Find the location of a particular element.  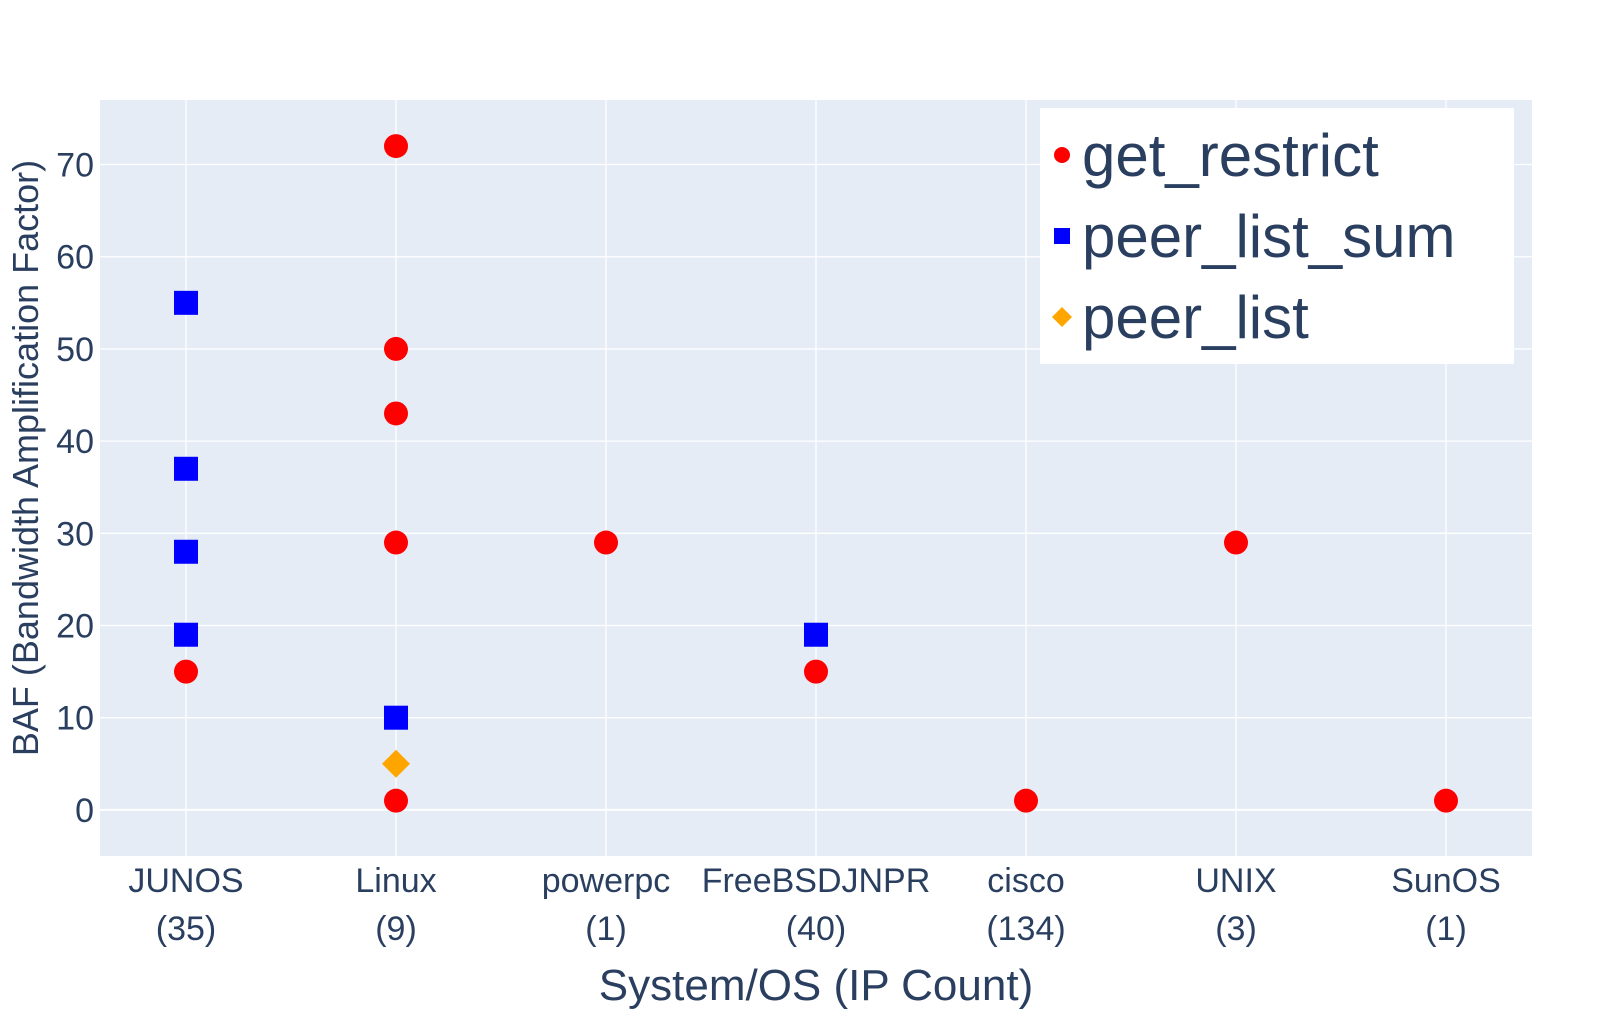

legend-marker-peer_list_sum is located at coordinates (1062, 236).